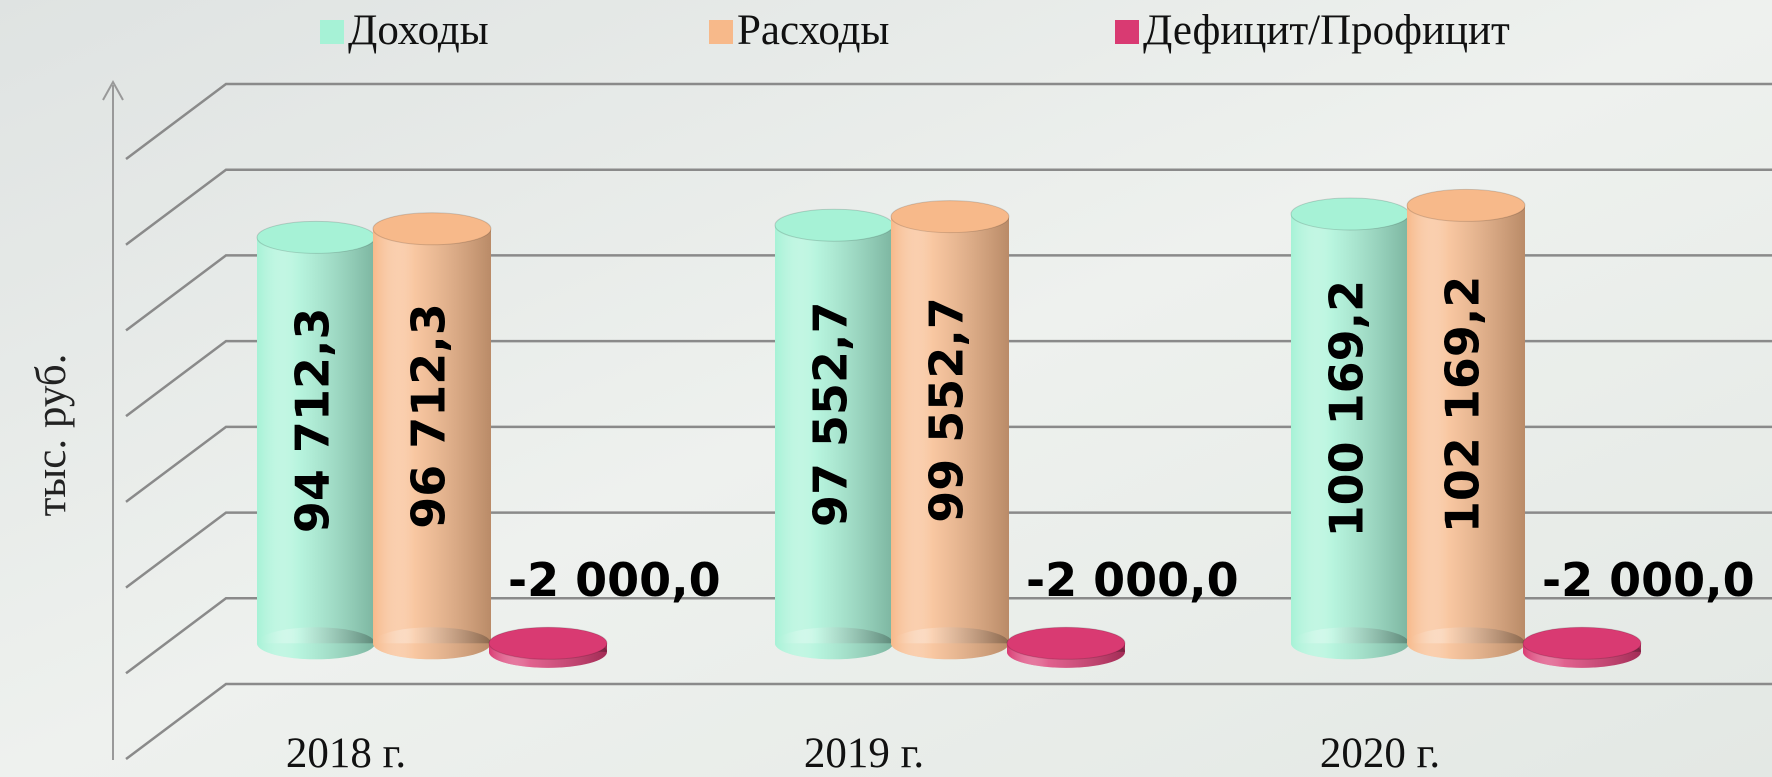 This screenshot has width=1772, height=777. What do you see at coordinates (813, 30) in the screenshot?
I see `legend-label: Расходы` at bounding box center [813, 30].